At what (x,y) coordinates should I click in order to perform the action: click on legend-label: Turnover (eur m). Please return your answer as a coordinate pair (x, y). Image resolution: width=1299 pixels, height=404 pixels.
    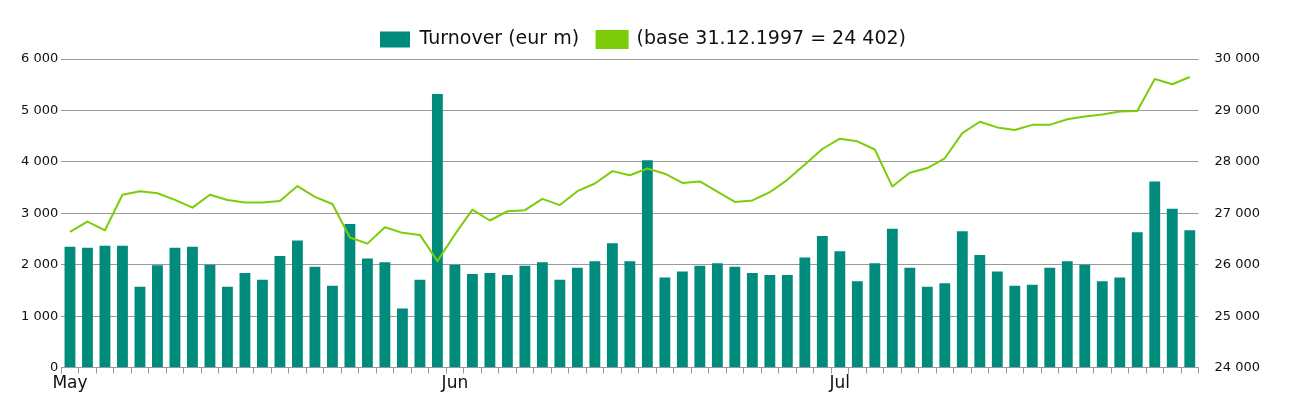
    Looking at the image, I should click on (499, 37).